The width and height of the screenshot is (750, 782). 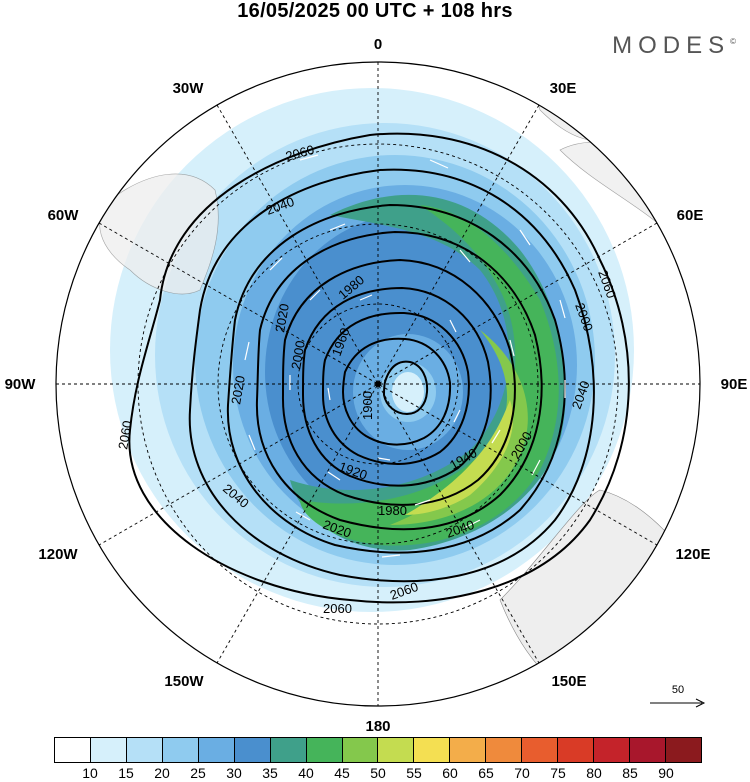 What do you see at coordinates (678, 703) in the screenshot?
I see `reference-arrow-icon` at bounding box center [678, 703].